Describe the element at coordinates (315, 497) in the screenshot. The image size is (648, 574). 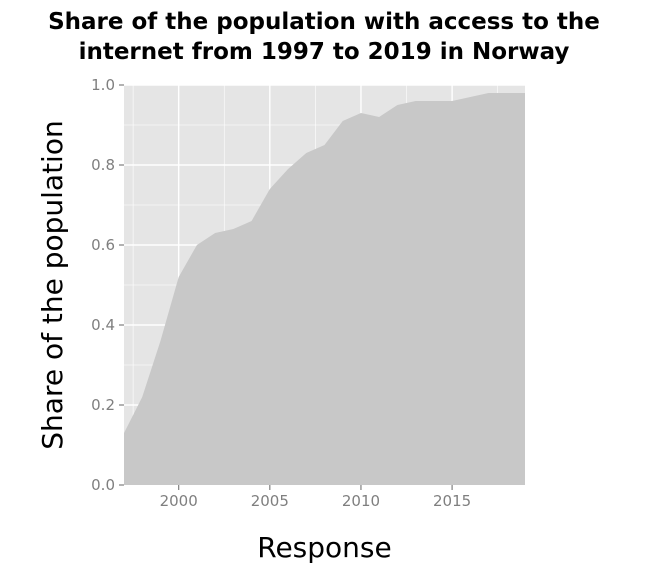
I see `x-axis: 2000 2005 2010 2015` at that location.